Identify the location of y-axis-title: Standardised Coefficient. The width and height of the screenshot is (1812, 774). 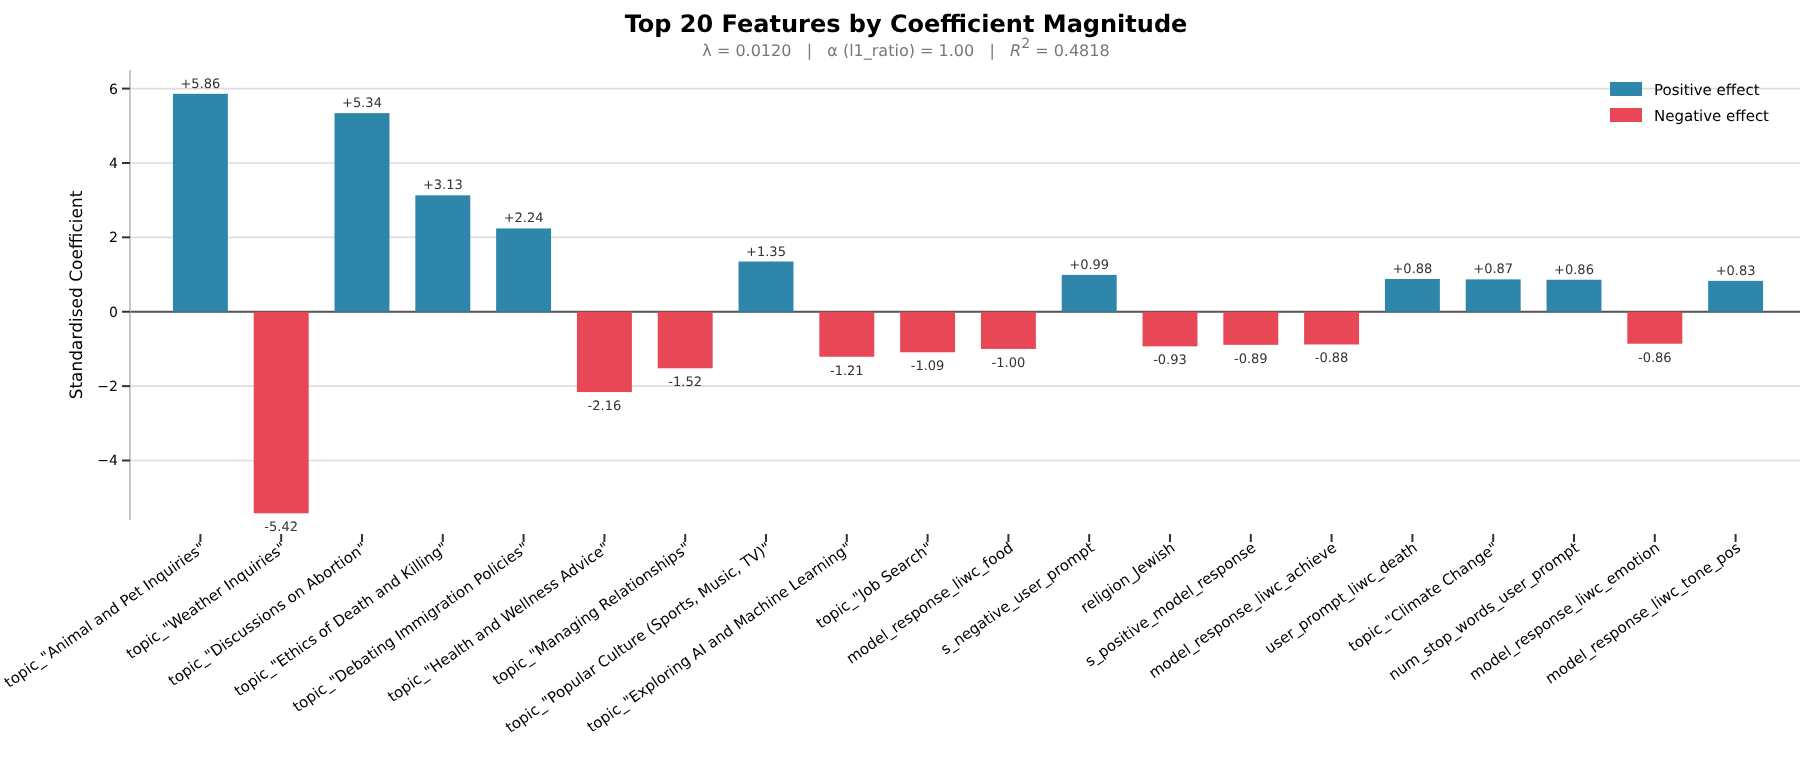
(78, 294).